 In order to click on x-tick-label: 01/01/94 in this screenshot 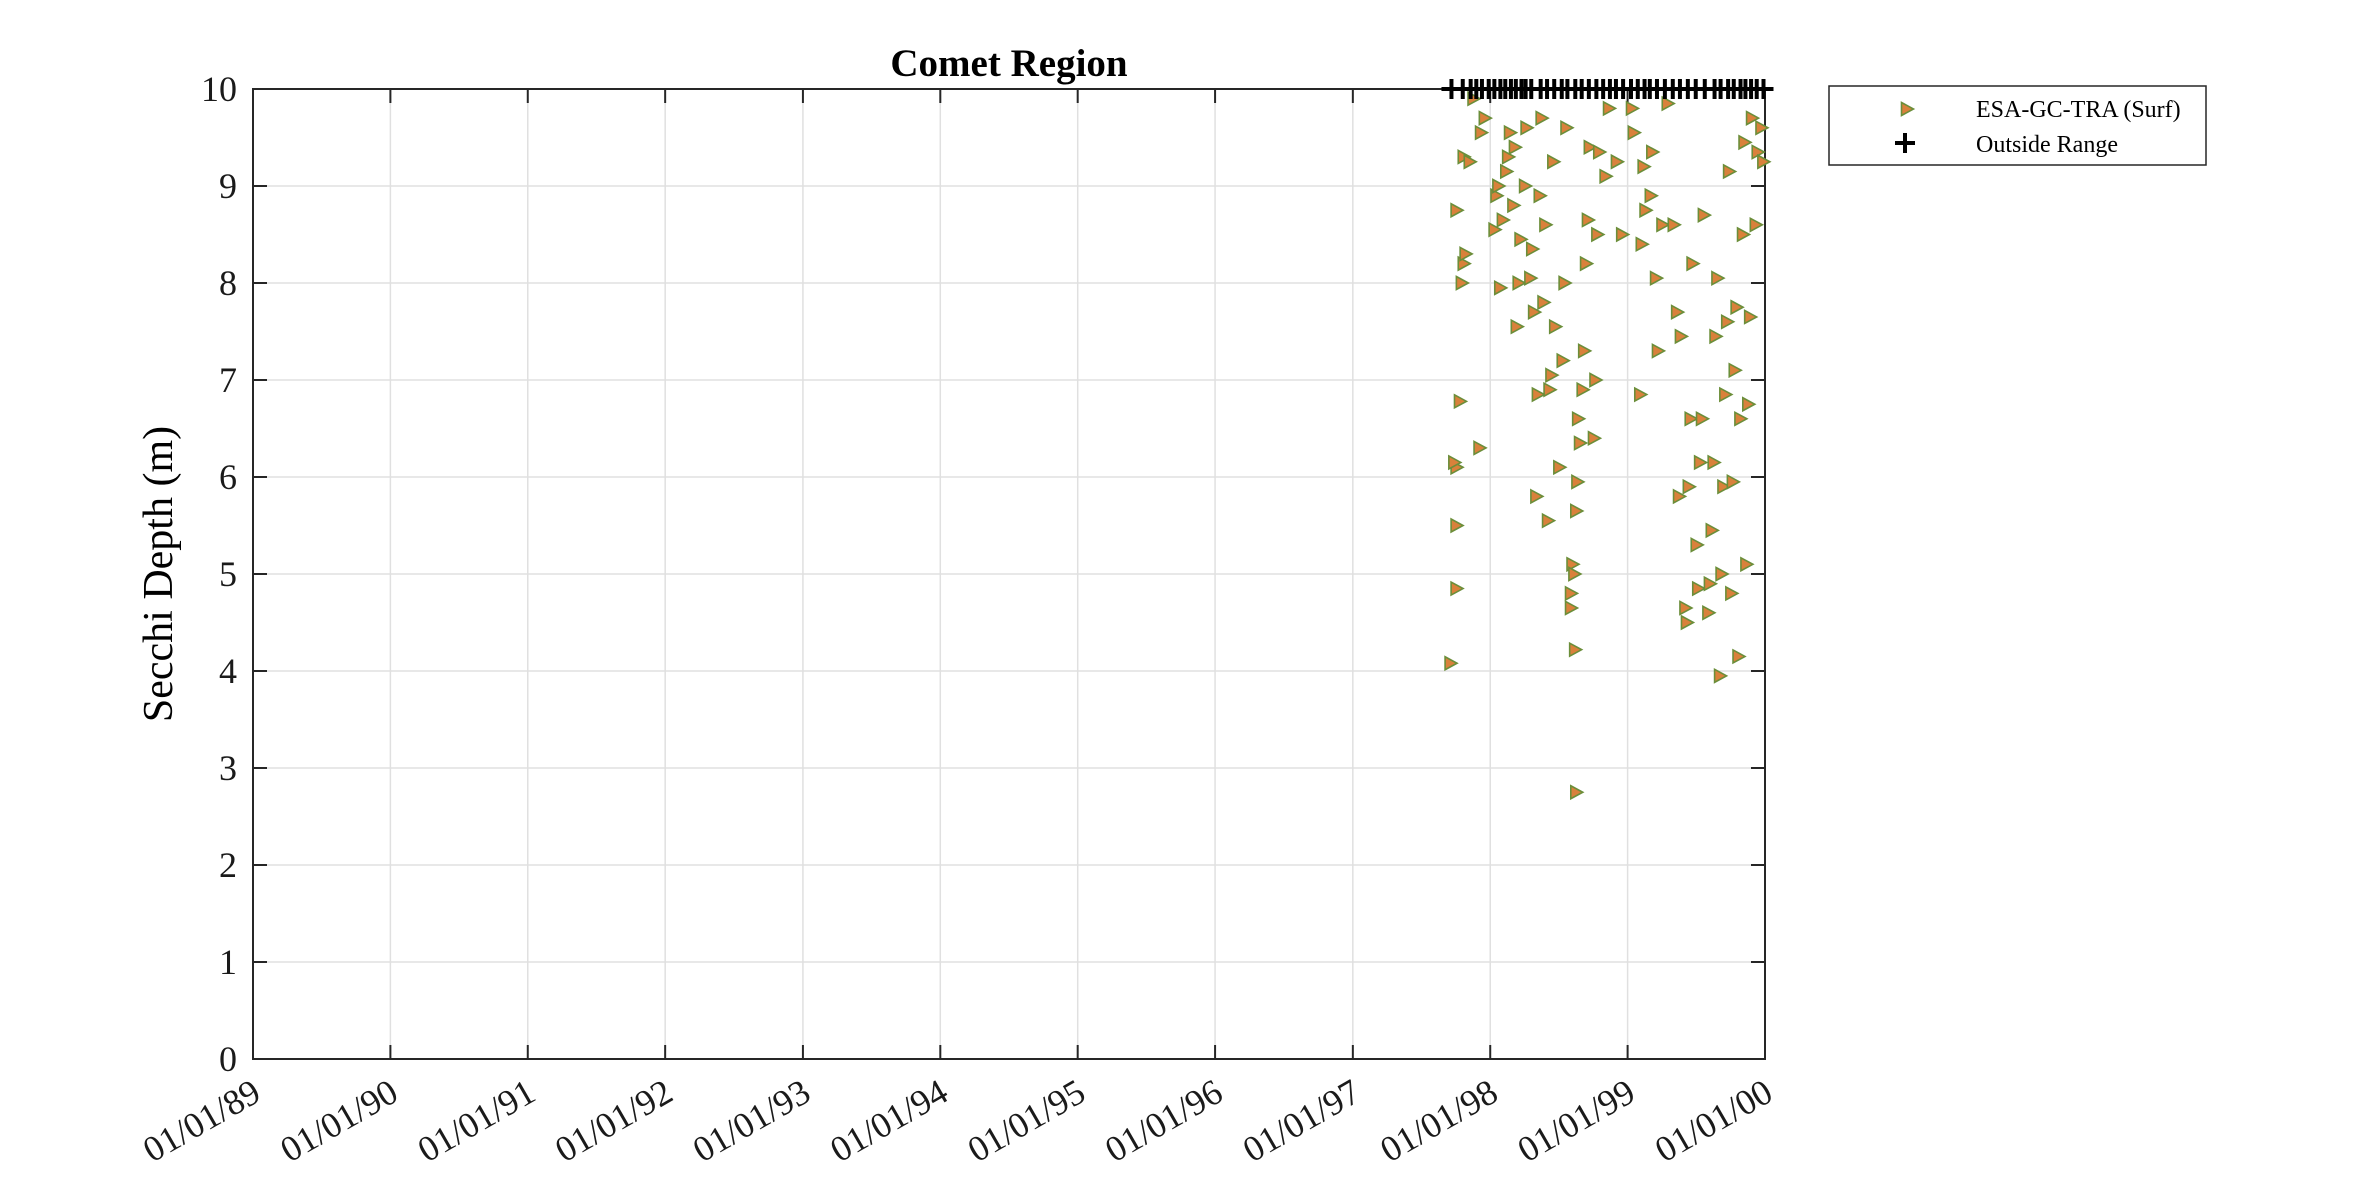, I will do `click(888, 1120)`.